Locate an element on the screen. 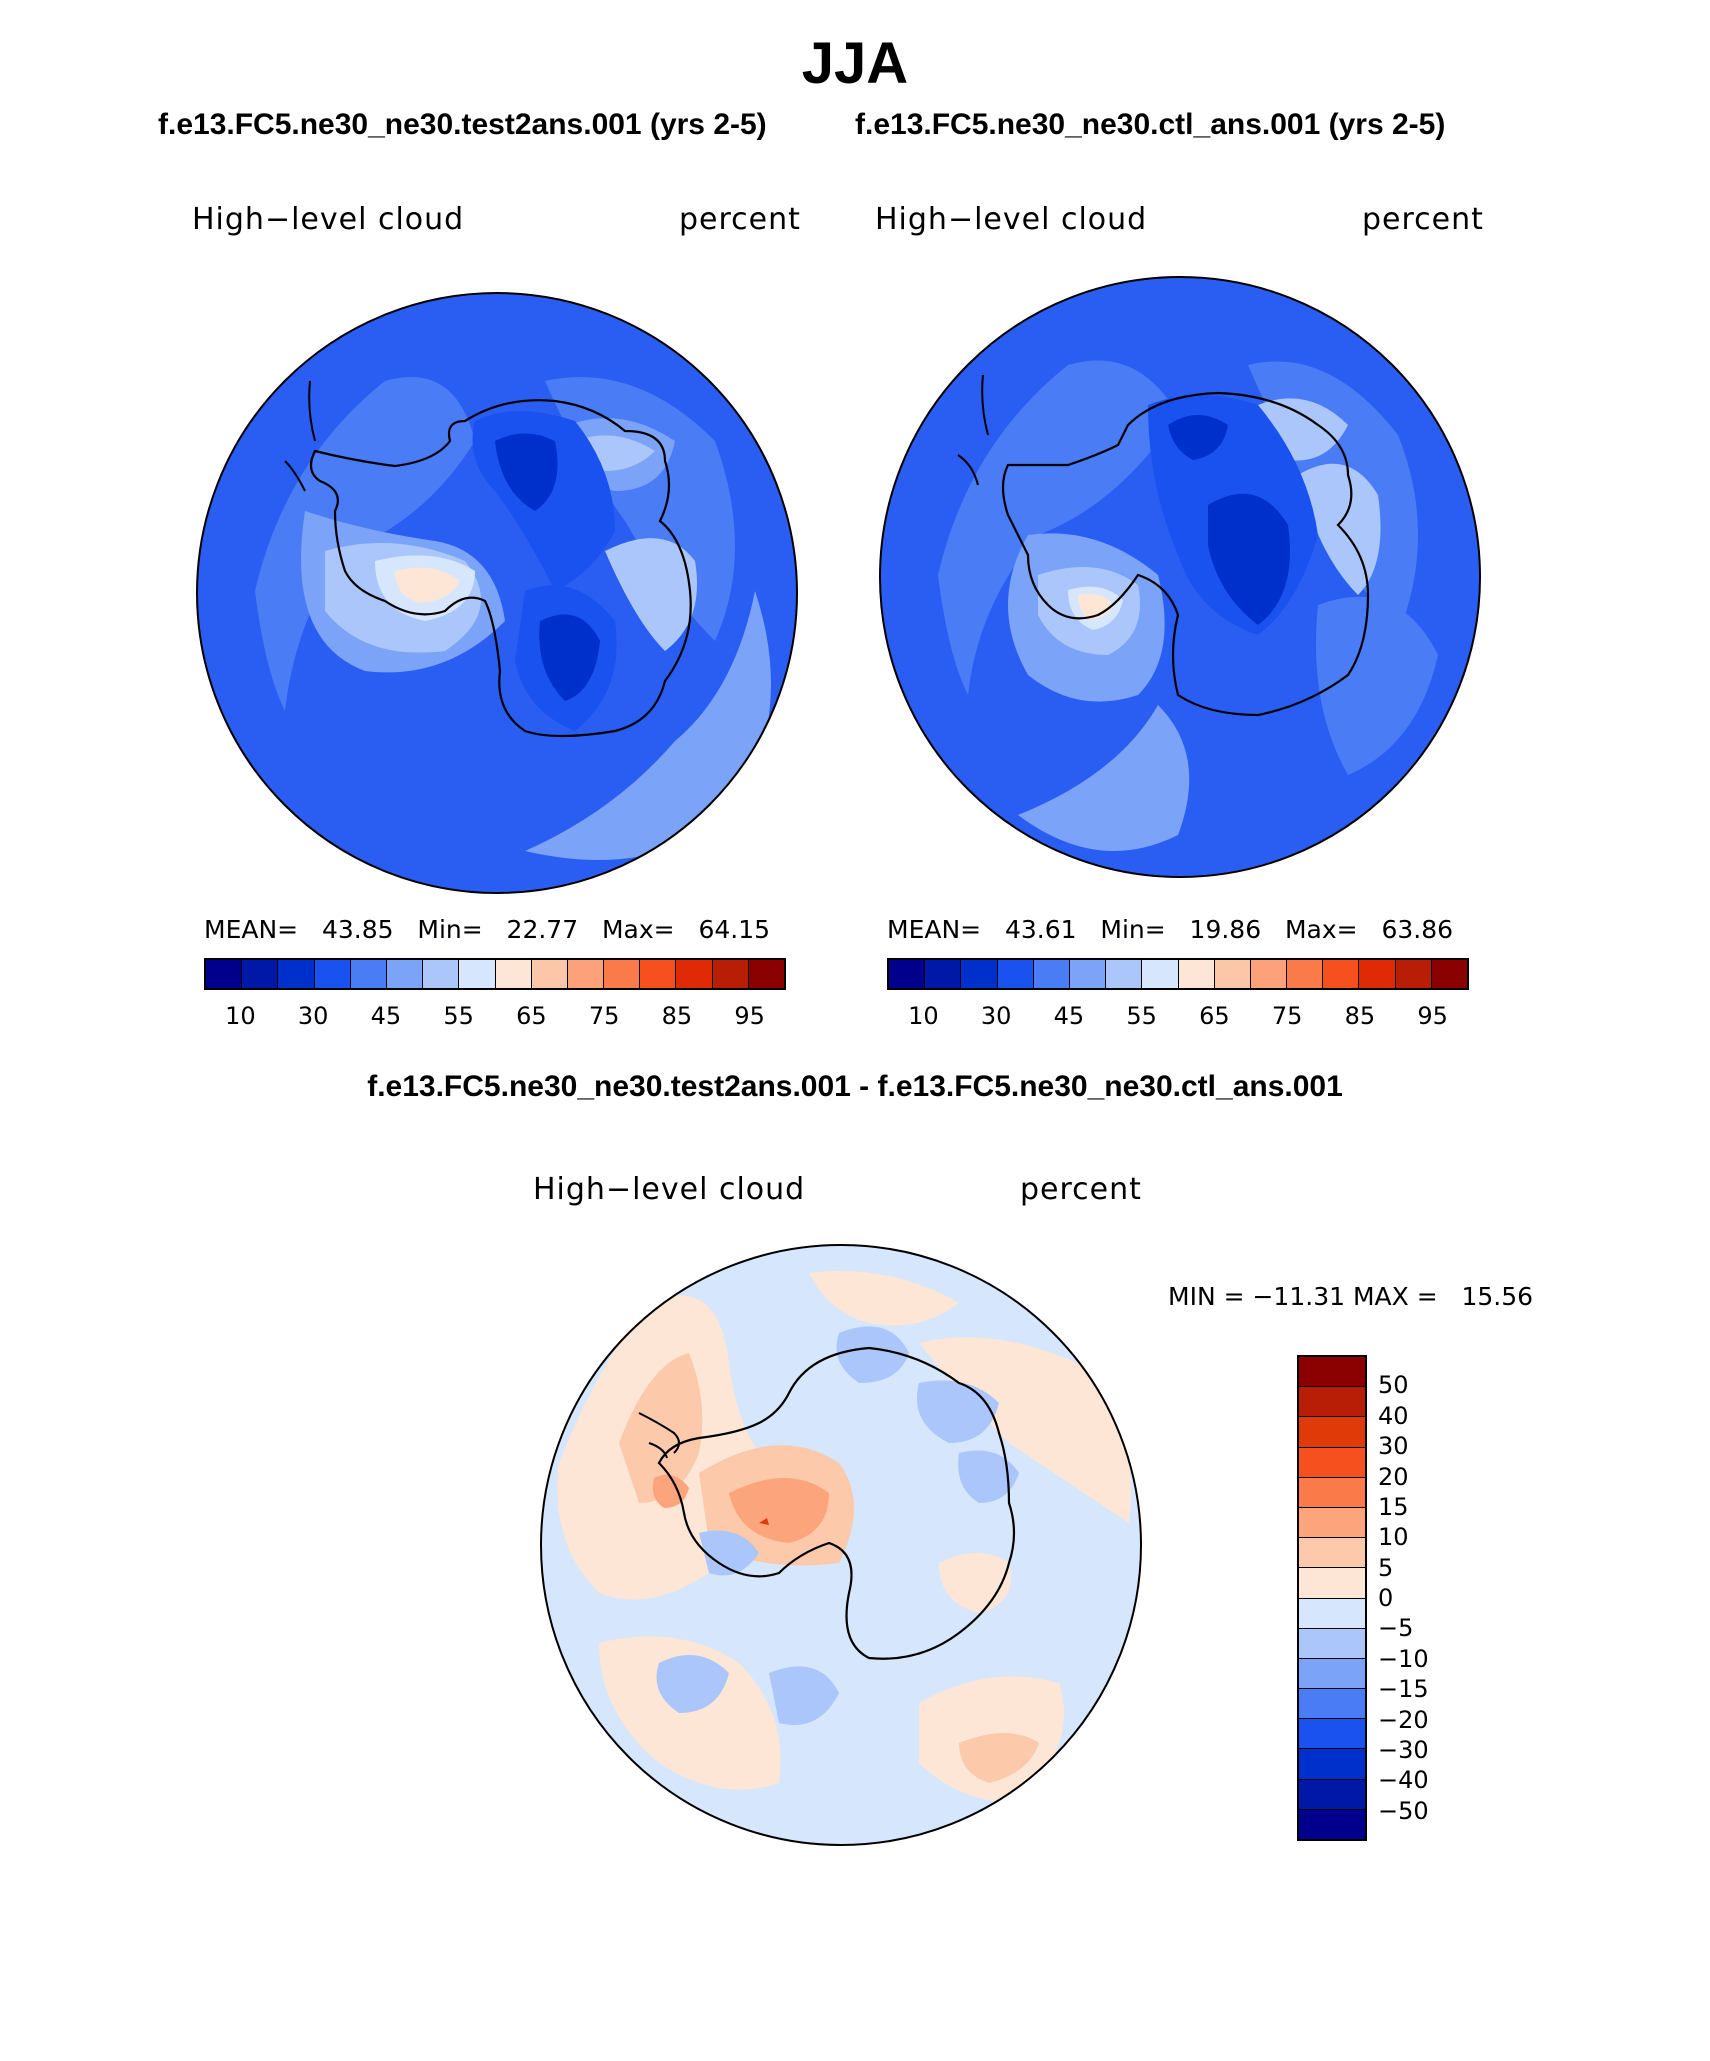 The height and width of the screenshot is (2061, 1710). panel2-colorbar-tick-label: 75 is located at coordinates (1287, 1016).